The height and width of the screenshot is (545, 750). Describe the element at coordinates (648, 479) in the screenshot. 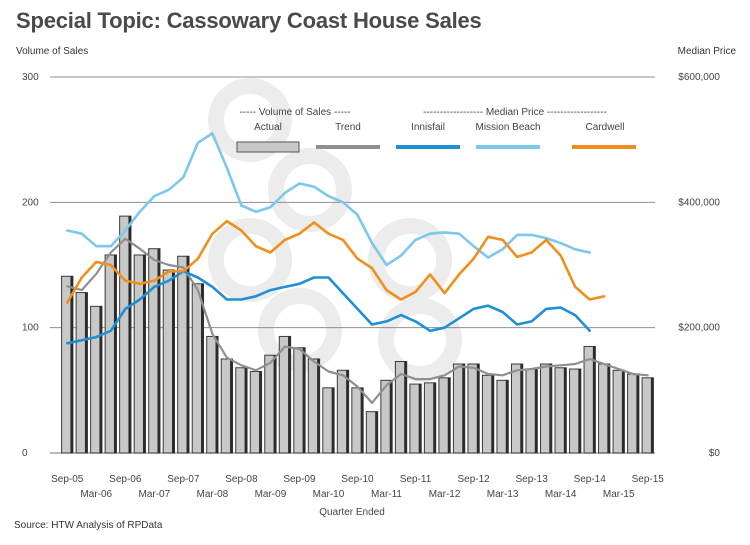

I see `x-tick-label: Sep-15` at that location.